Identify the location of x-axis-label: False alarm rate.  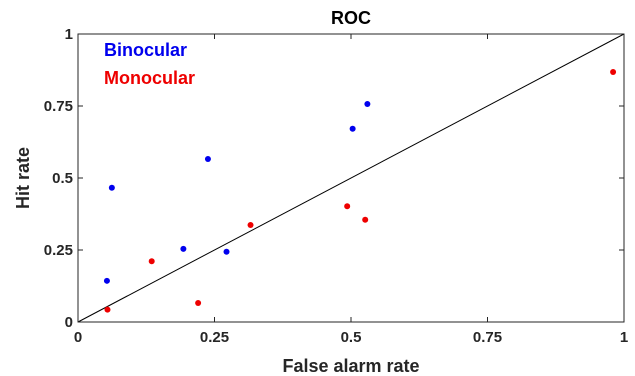
(350, 366).